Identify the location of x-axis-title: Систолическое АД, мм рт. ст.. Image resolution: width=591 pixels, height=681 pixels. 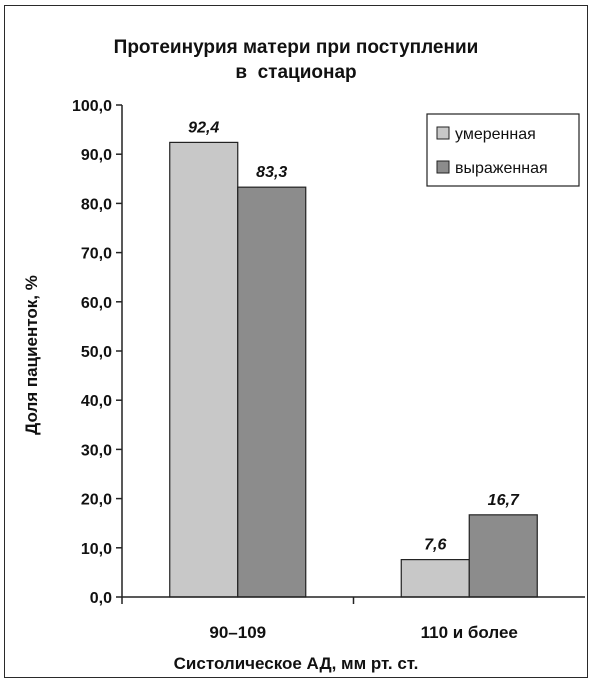
(296, 663).